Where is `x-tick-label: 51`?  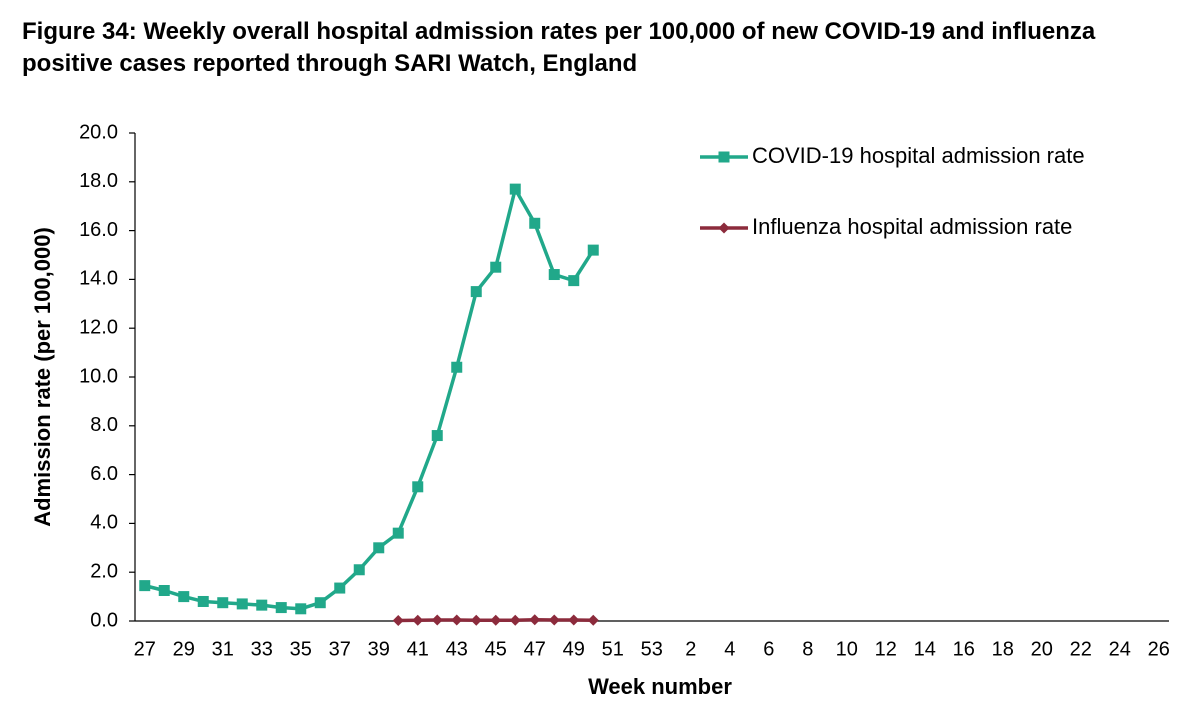
x-tick-label: 51 is located at coordinates (613, 649).